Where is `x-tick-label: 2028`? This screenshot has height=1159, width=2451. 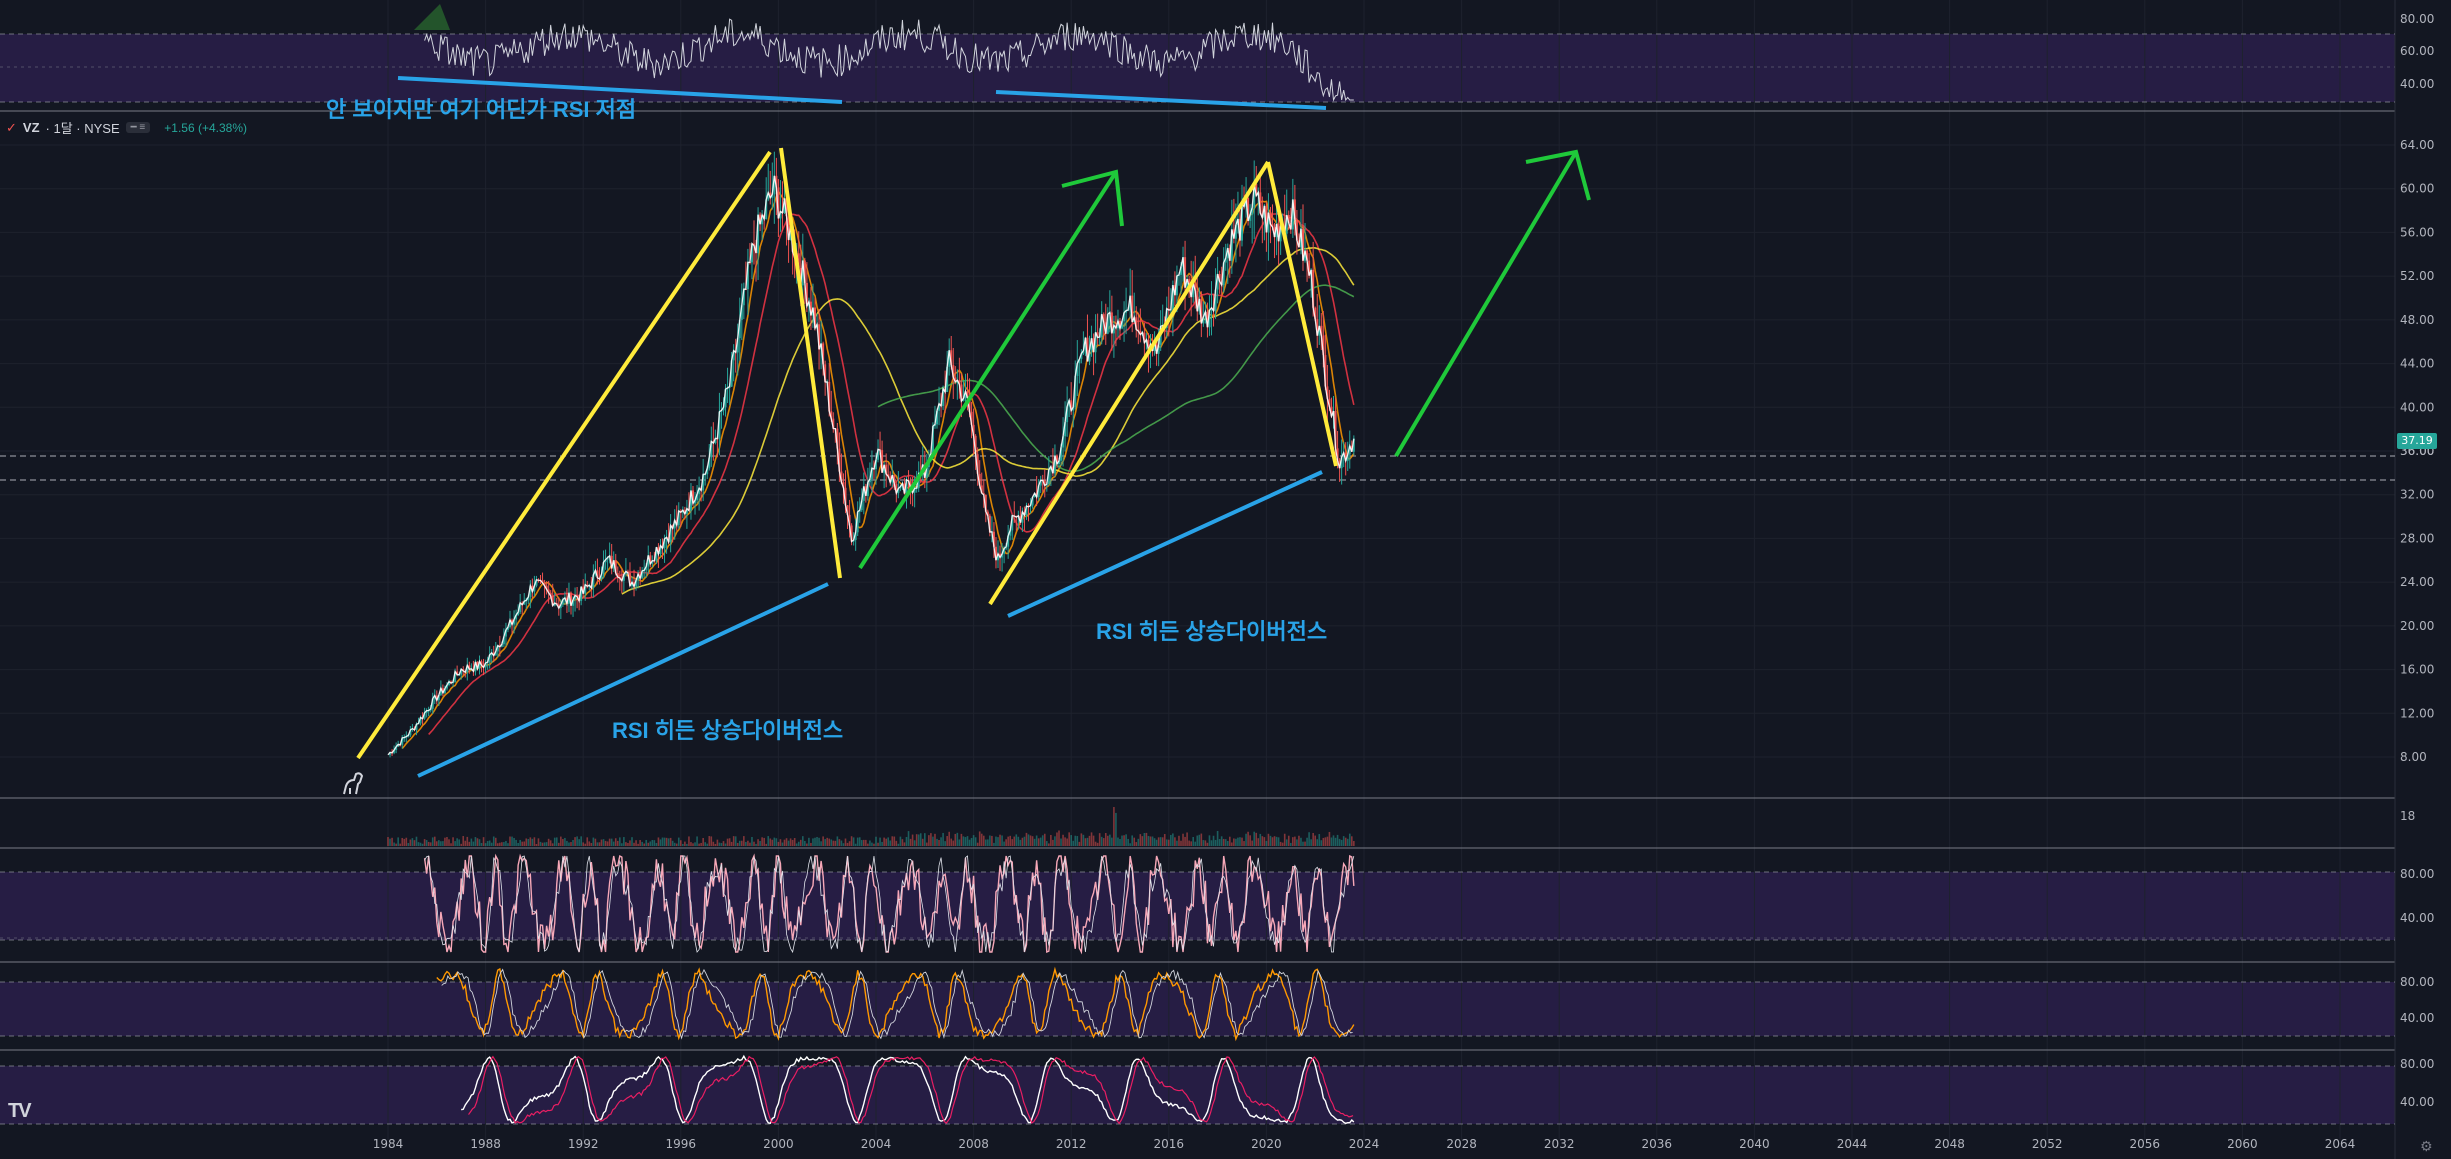
x-tick-label: 2028 is located at coordinates (1461, 1144).